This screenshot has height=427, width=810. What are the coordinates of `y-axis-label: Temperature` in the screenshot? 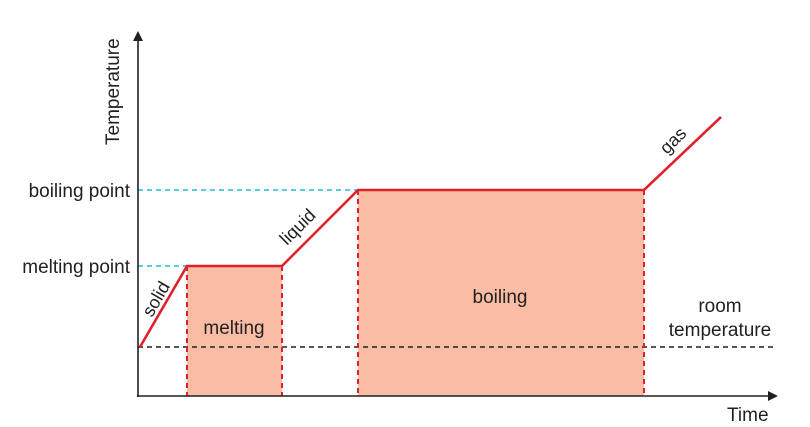 It's located at (113, 91).